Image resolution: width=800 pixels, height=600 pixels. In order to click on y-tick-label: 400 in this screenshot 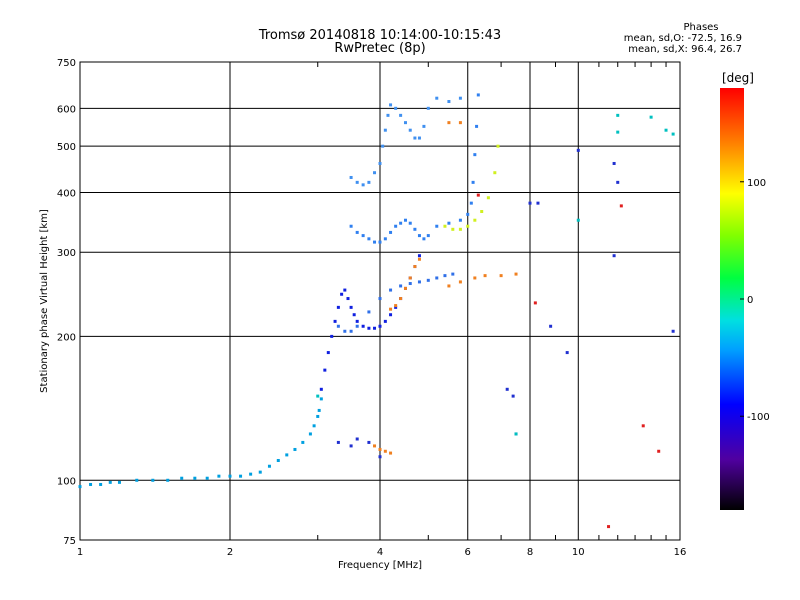, I will do `click(66, 193)`.